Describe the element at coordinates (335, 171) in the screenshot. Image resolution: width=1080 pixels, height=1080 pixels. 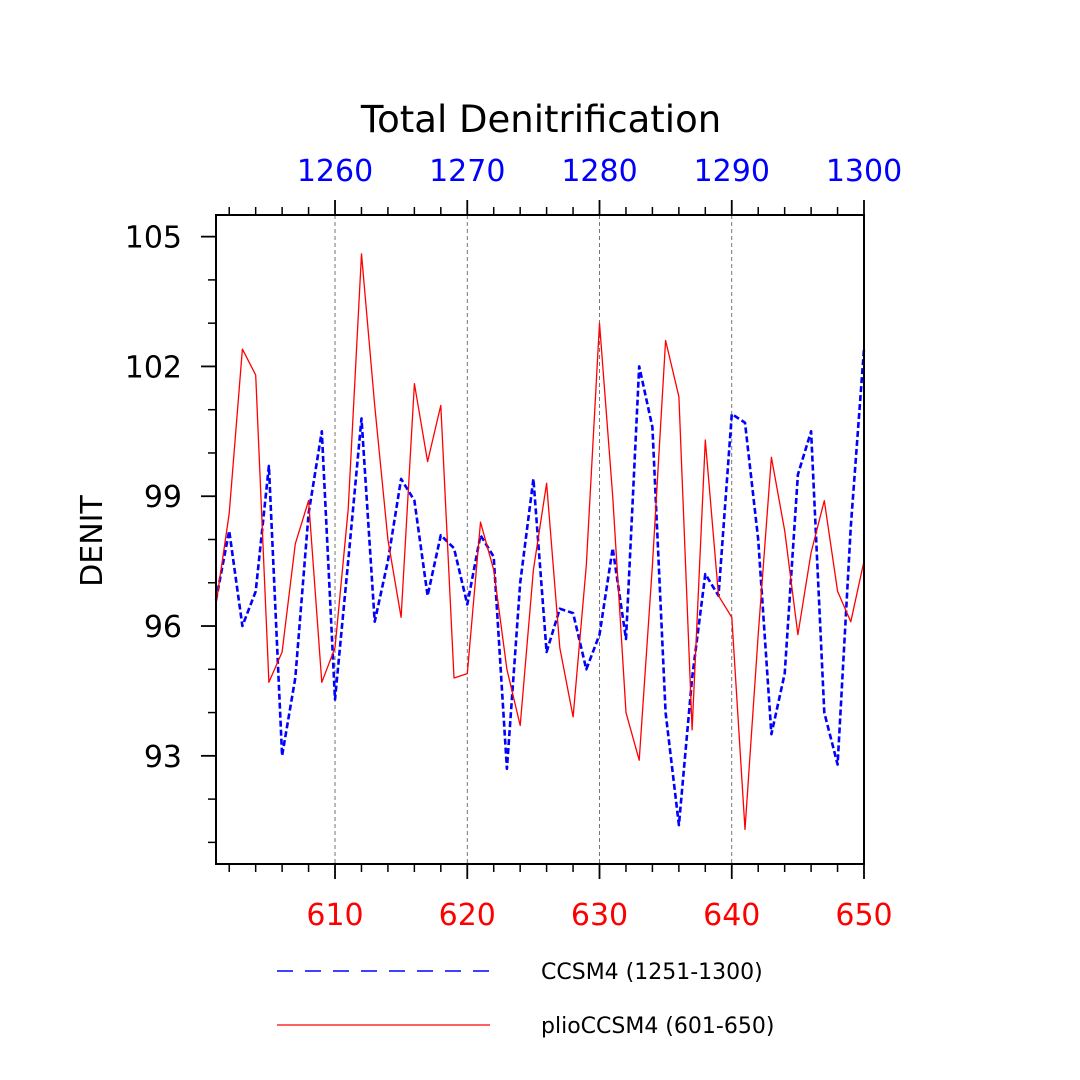
I see `top-tick-label: 1260` at that location.